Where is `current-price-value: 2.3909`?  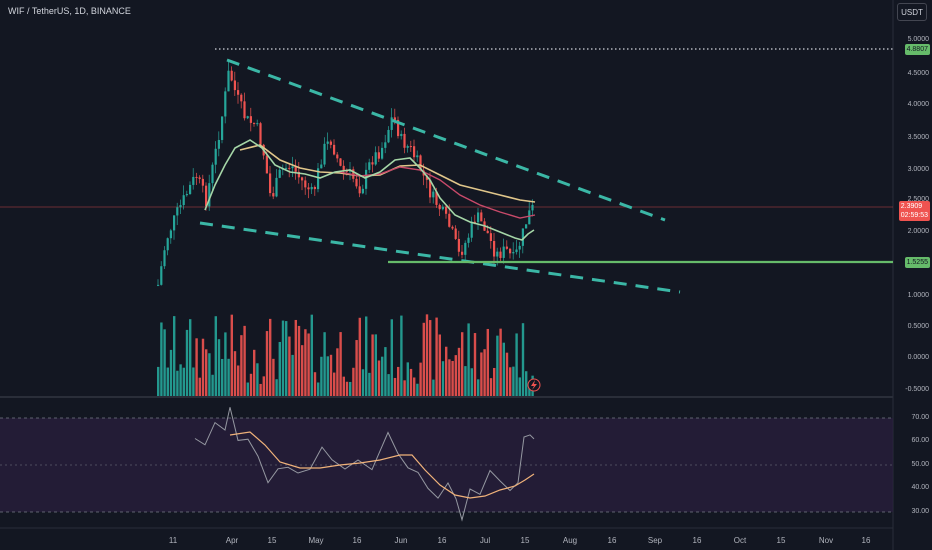
current-price-value: 2.3909 is located at coordinates (911, 206).